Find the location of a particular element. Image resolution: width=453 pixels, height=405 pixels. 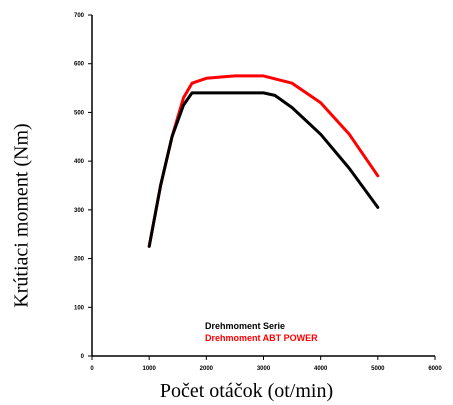

x-tick-label: 2000 is located at coordinates (207, 369).